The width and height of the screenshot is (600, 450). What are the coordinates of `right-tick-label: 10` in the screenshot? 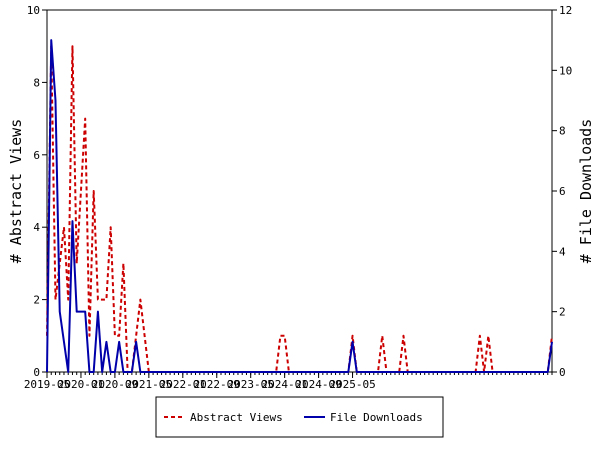 It's located at (565, 70).